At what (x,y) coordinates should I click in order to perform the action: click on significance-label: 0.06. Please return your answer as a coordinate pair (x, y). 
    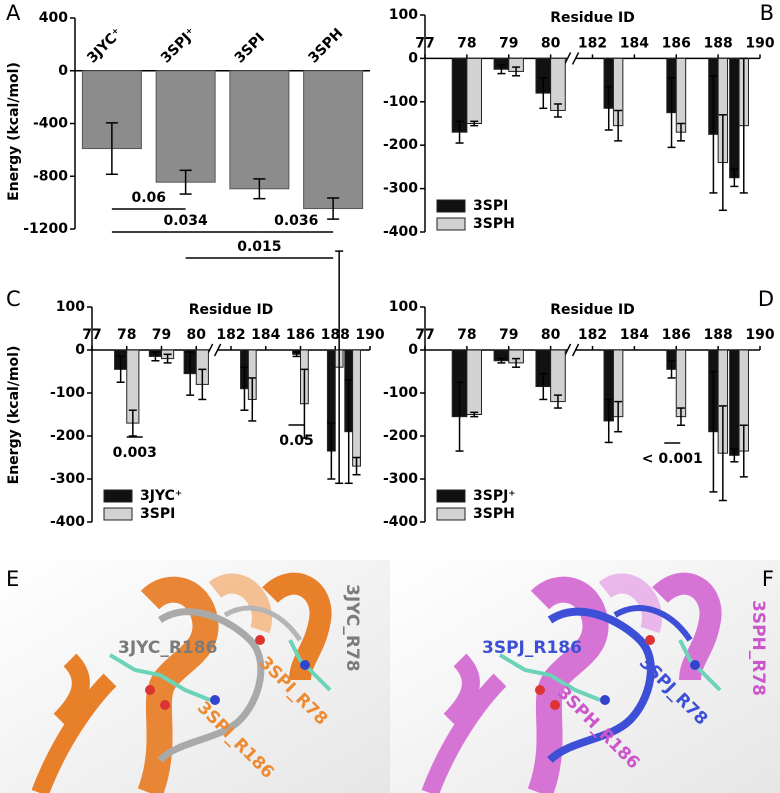
    Looking at the image, I should click on (148, 198).